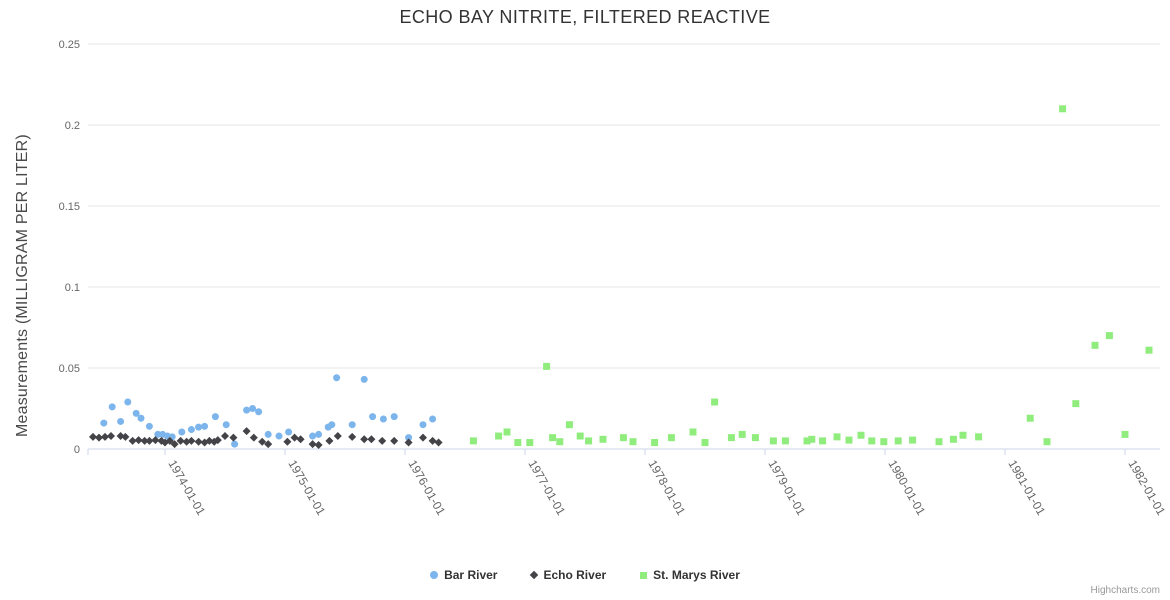 Image resolution: width=1170 pixels, height=600 pixels. Describe the element at coordinates (463, 575) in the screenshot. I see `legend-item-bar-river: Bar River` at that location.